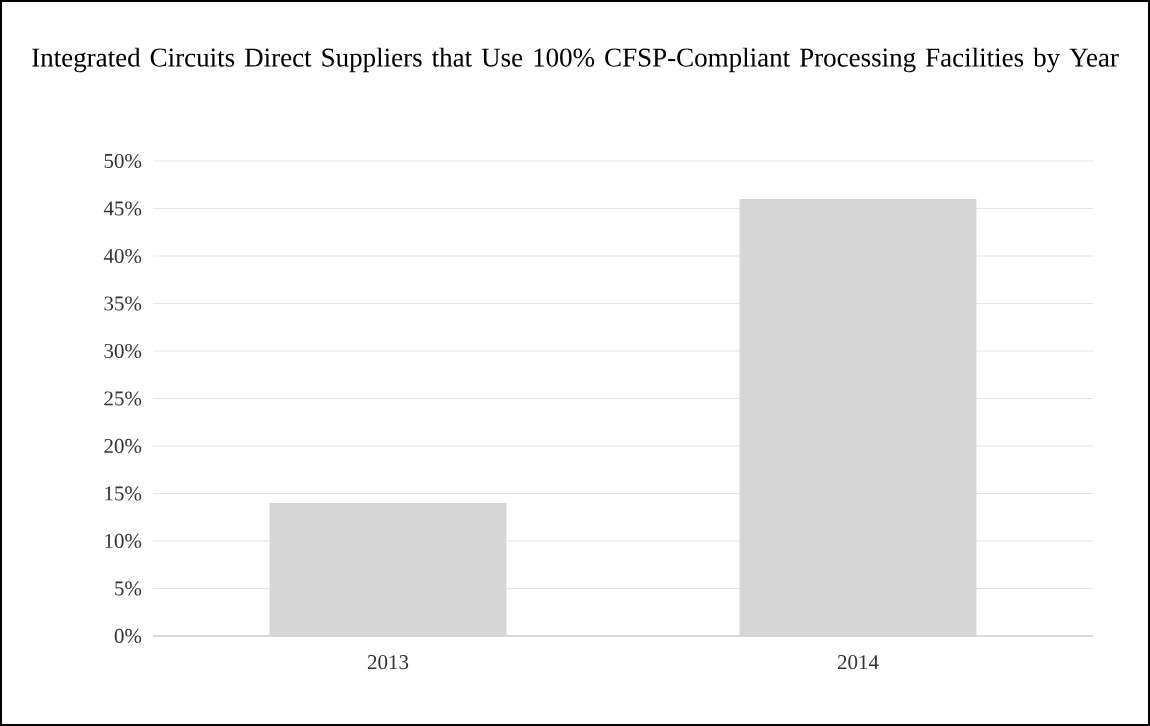 This screenshot has height=726, width=1150. Describe the element at coordinates (123, 446) in the screenshot. I see `y-tick-label: 20%` at that location.